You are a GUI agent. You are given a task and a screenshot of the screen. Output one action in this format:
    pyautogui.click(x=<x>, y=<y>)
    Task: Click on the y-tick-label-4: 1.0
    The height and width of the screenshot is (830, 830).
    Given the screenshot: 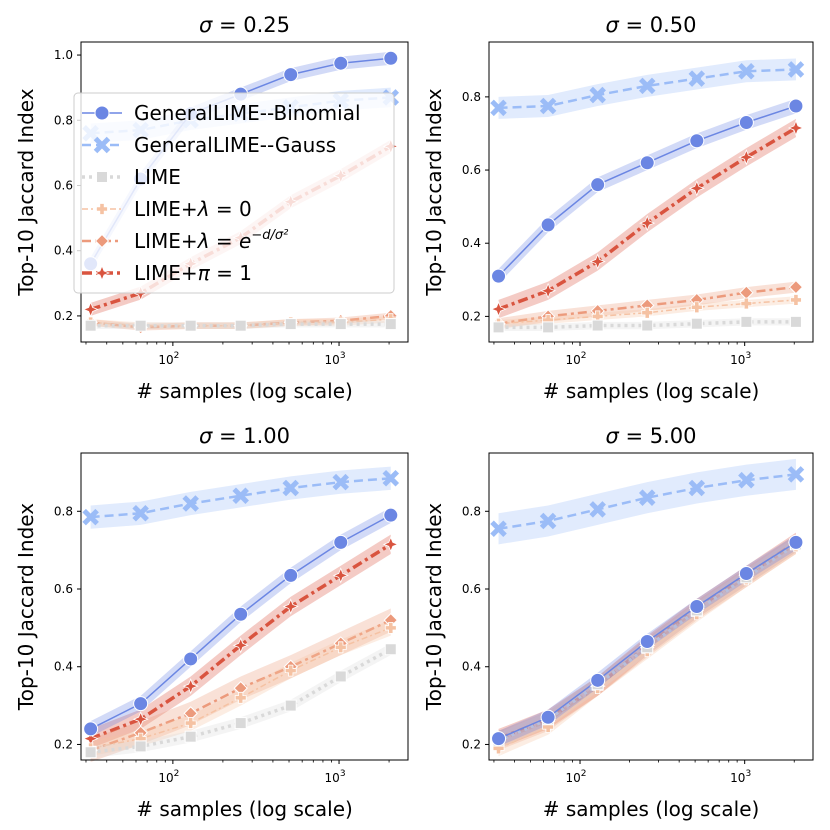 What is the action you would take?
    pyautogui.click(x=63, y=55)
    